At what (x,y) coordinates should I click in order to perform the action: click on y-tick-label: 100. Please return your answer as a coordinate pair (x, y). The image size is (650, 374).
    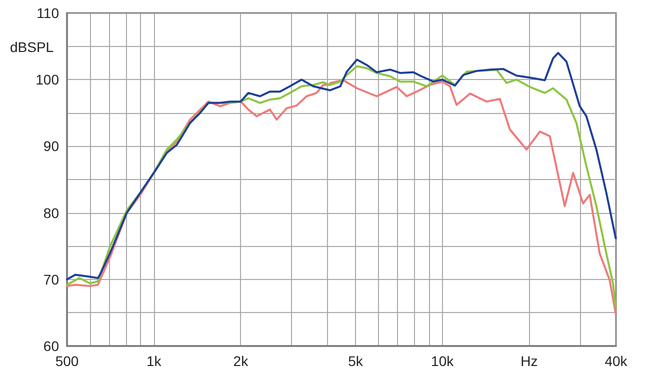
    Looking at the image, I should click on (48, 80).